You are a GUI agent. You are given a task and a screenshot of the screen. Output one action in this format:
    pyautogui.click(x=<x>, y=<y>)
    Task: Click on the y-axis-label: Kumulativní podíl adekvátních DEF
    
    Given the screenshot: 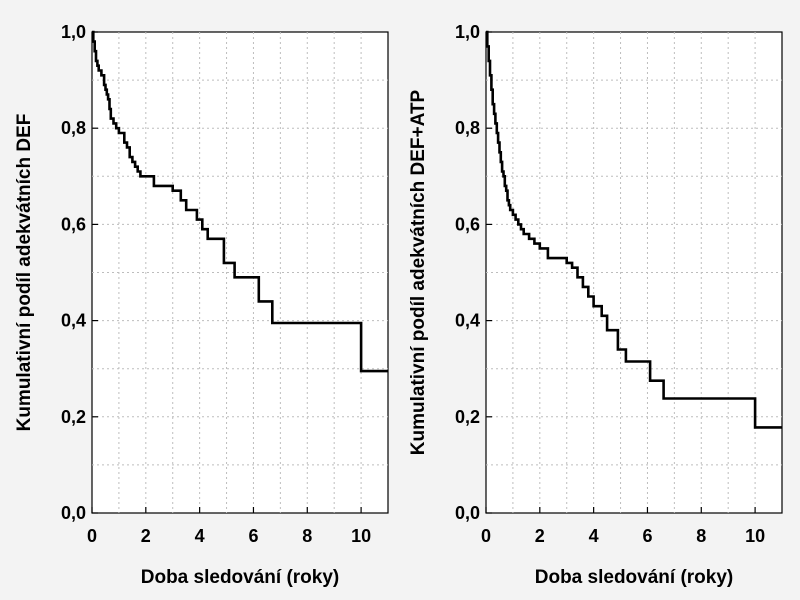 What is the action you would take?
    pyautogui.click(x=24, y=273)
    